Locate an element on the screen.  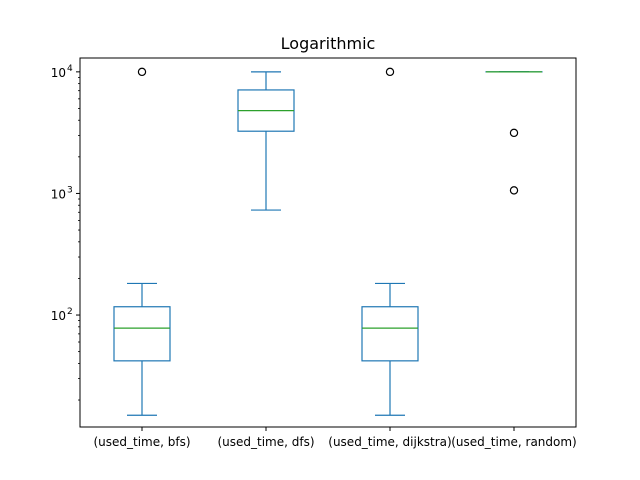
x-tick-label: (used_time, dfs) is located at coordinates (265, 442).